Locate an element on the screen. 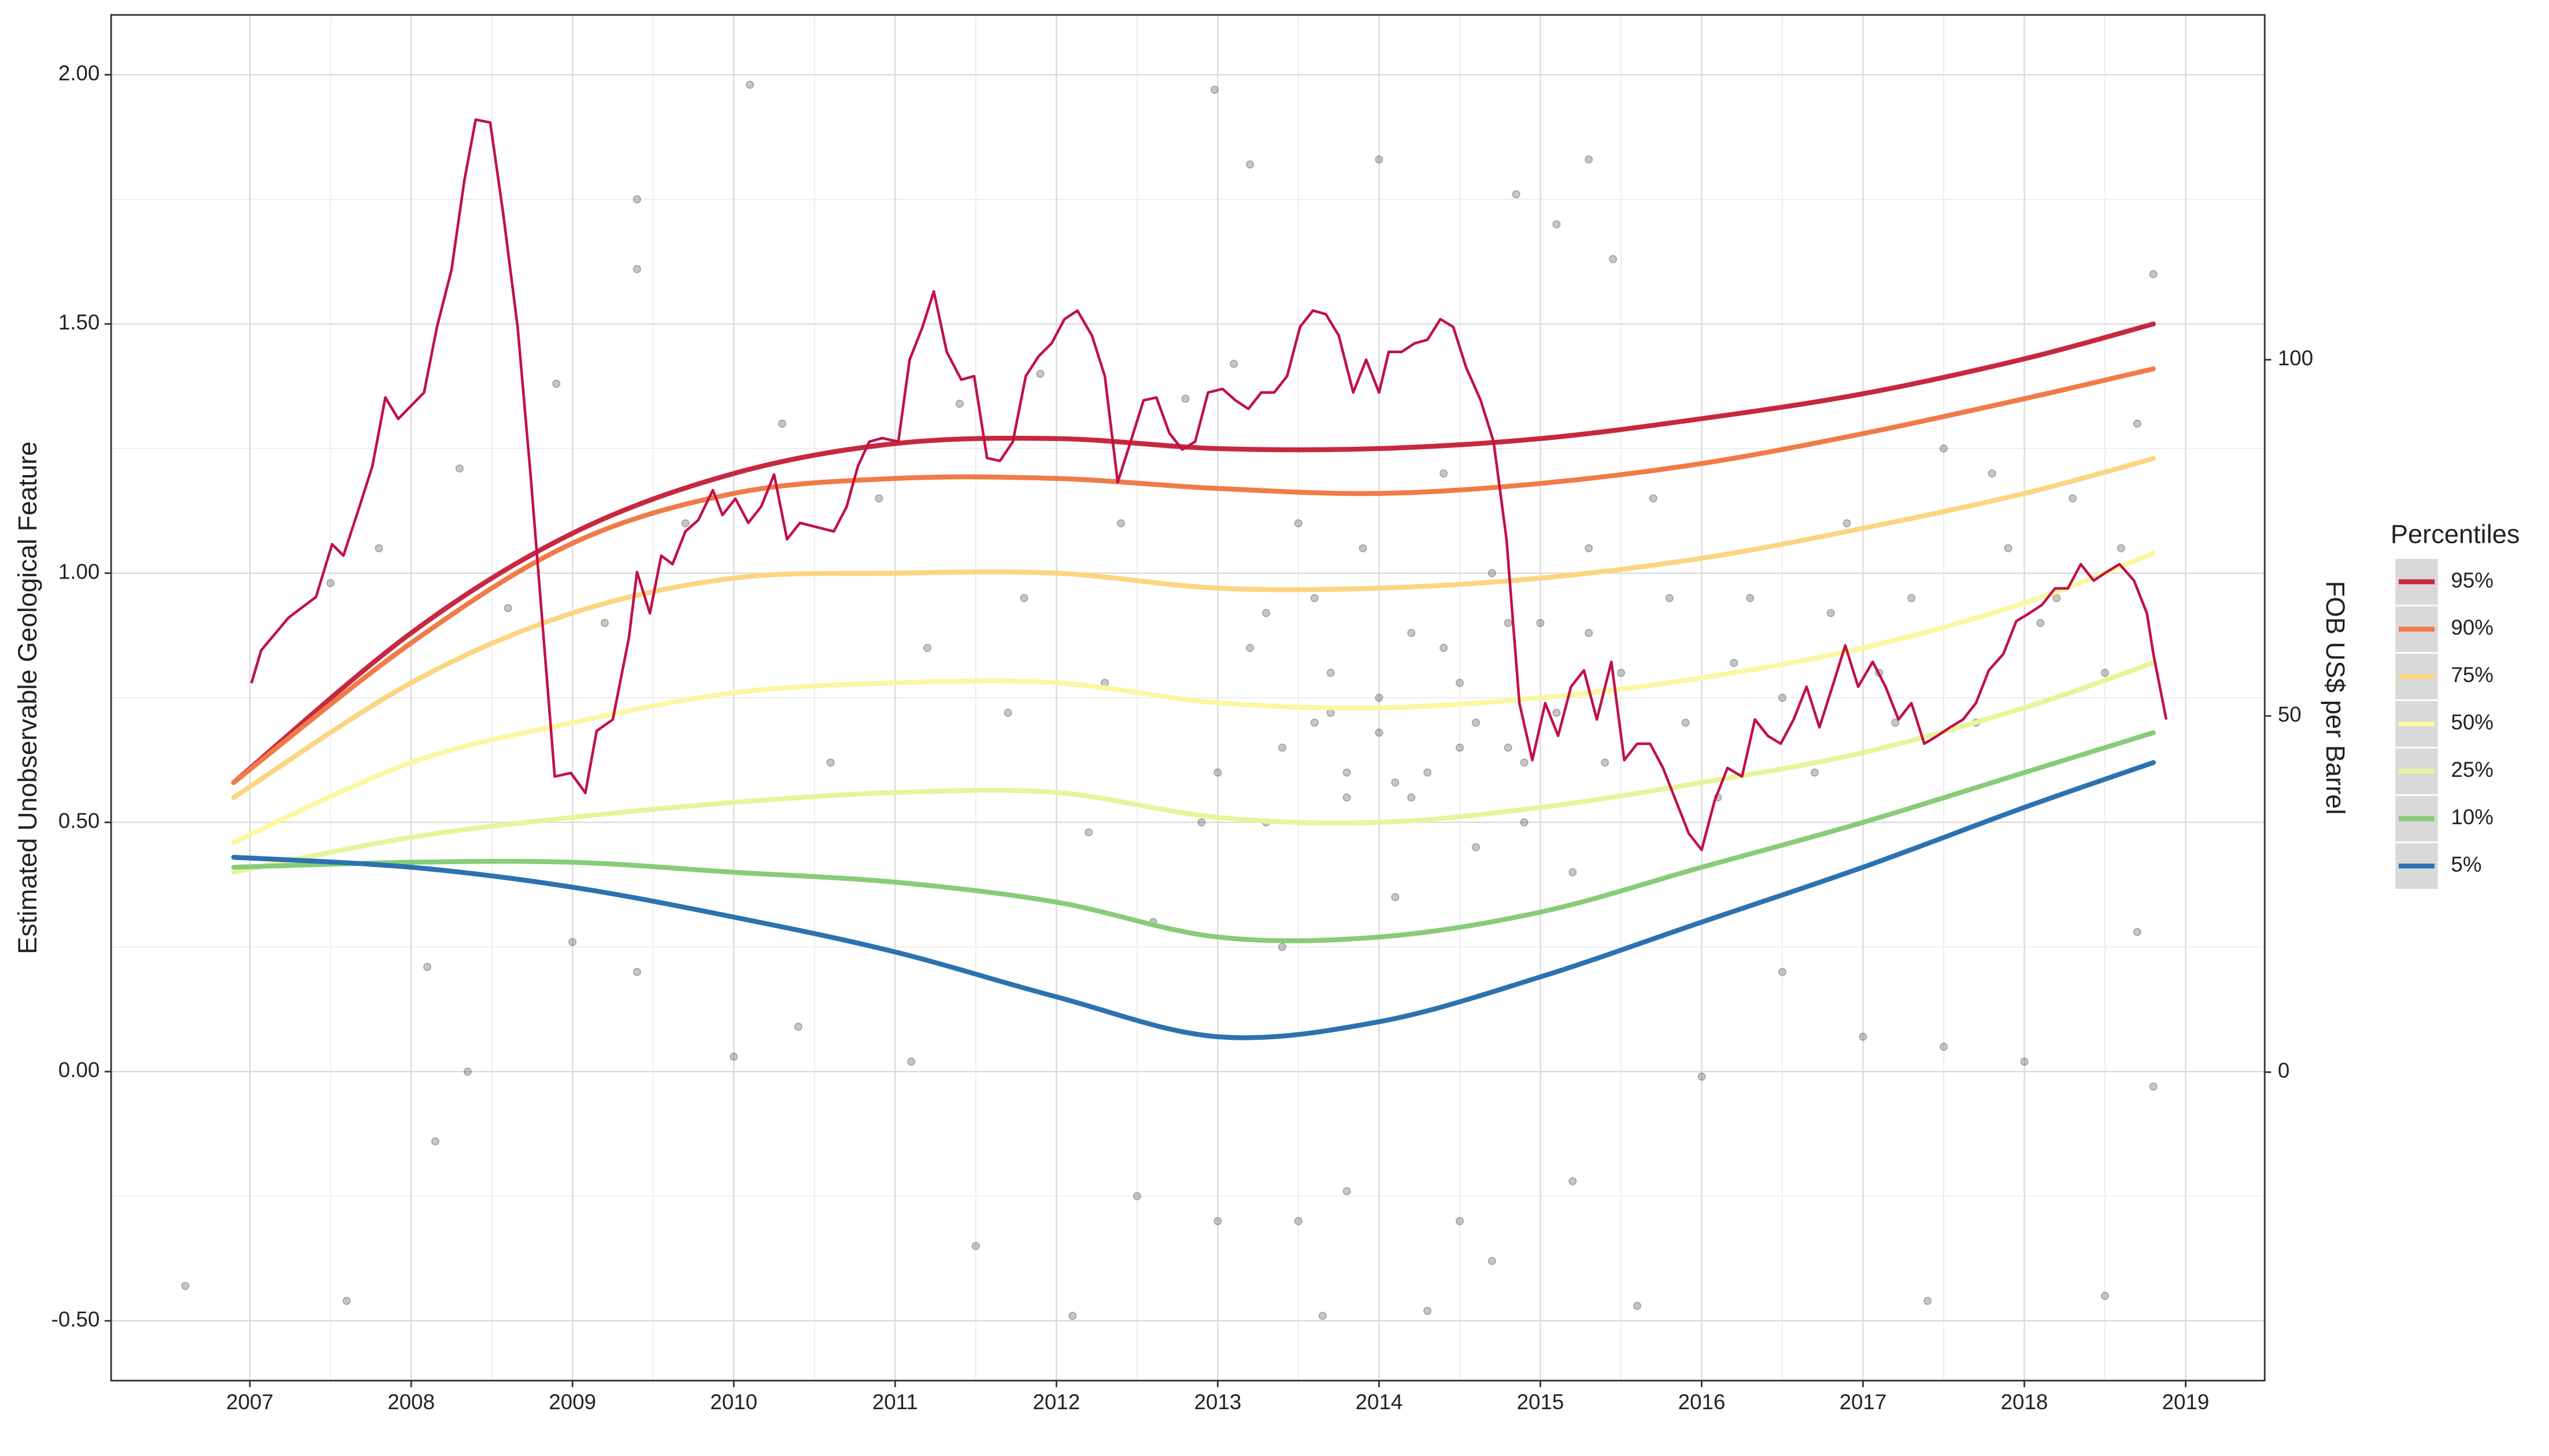 The image size is (2549, 1456). y-tick-label: -0.50 is located at coordinates (75, 1319).